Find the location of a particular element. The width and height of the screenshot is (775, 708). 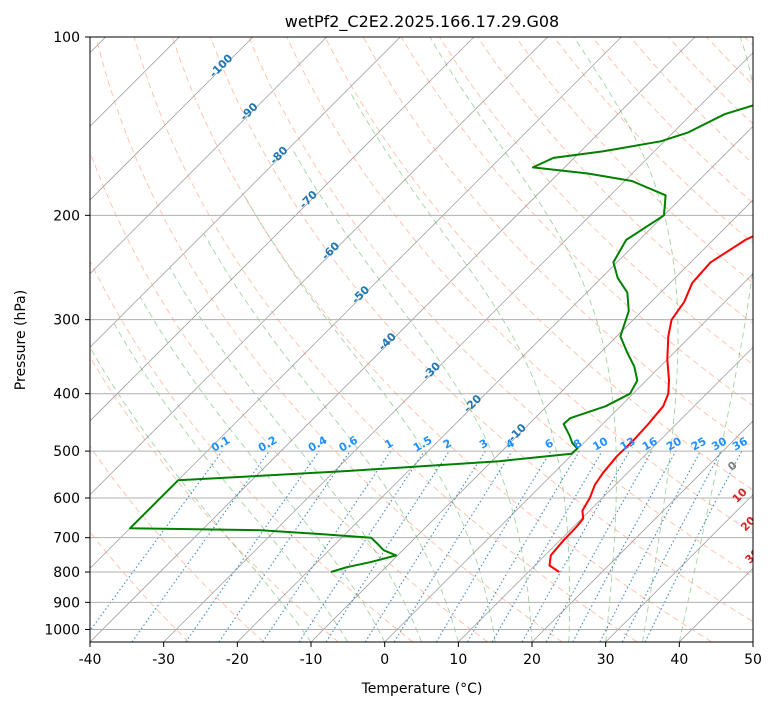

y-tick-label: 800 is located at coordinates (66, 573).